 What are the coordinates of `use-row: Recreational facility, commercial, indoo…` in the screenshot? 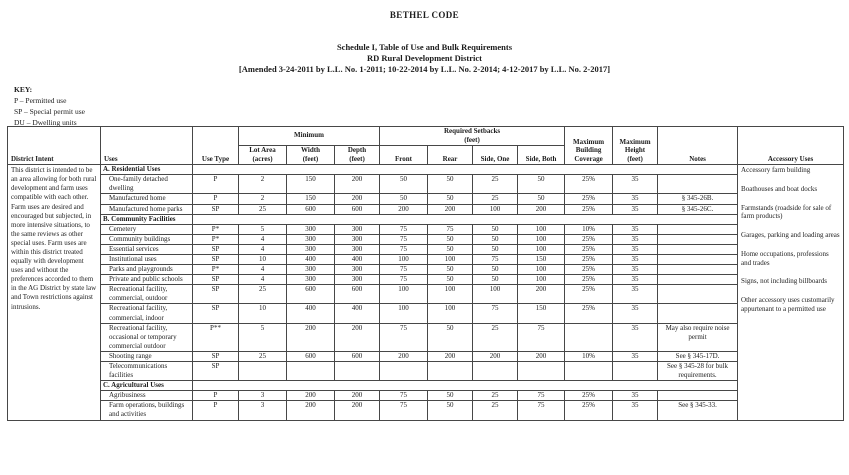 It's located at (426, 313).